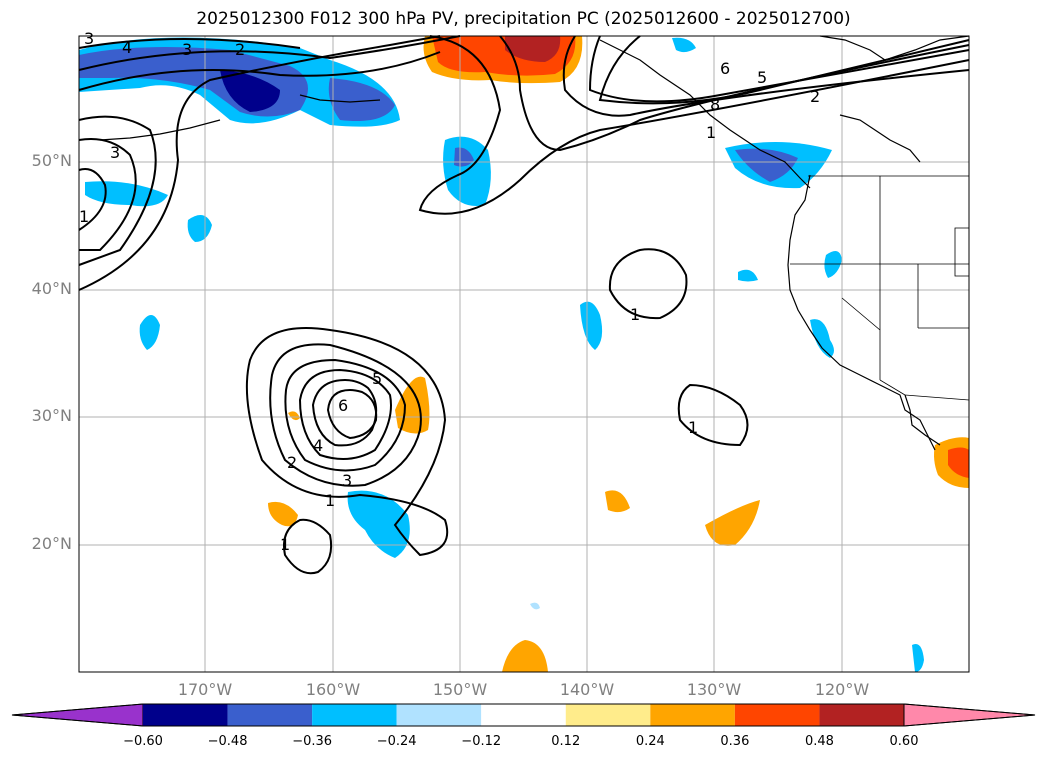  I want to click on colorbar-tick-label: −0.36, so click(312, 741).